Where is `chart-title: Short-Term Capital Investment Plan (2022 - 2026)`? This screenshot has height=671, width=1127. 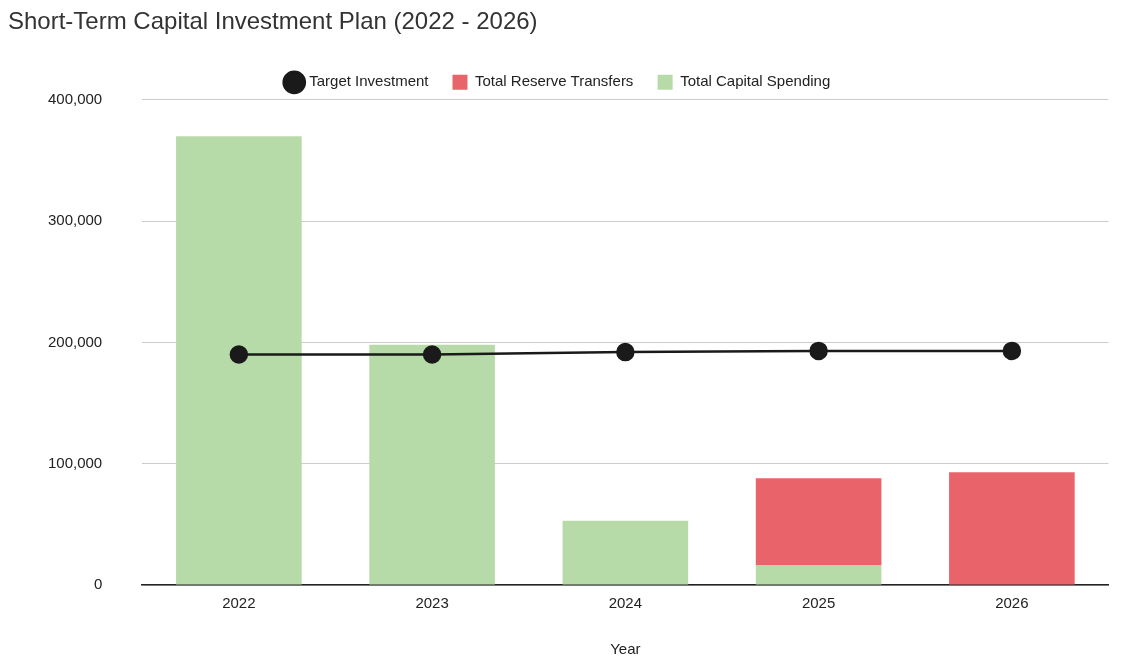
chart-title: Short-Term Capital Investment Plan (2022 - 2026) is located at coordinates (273, 21).